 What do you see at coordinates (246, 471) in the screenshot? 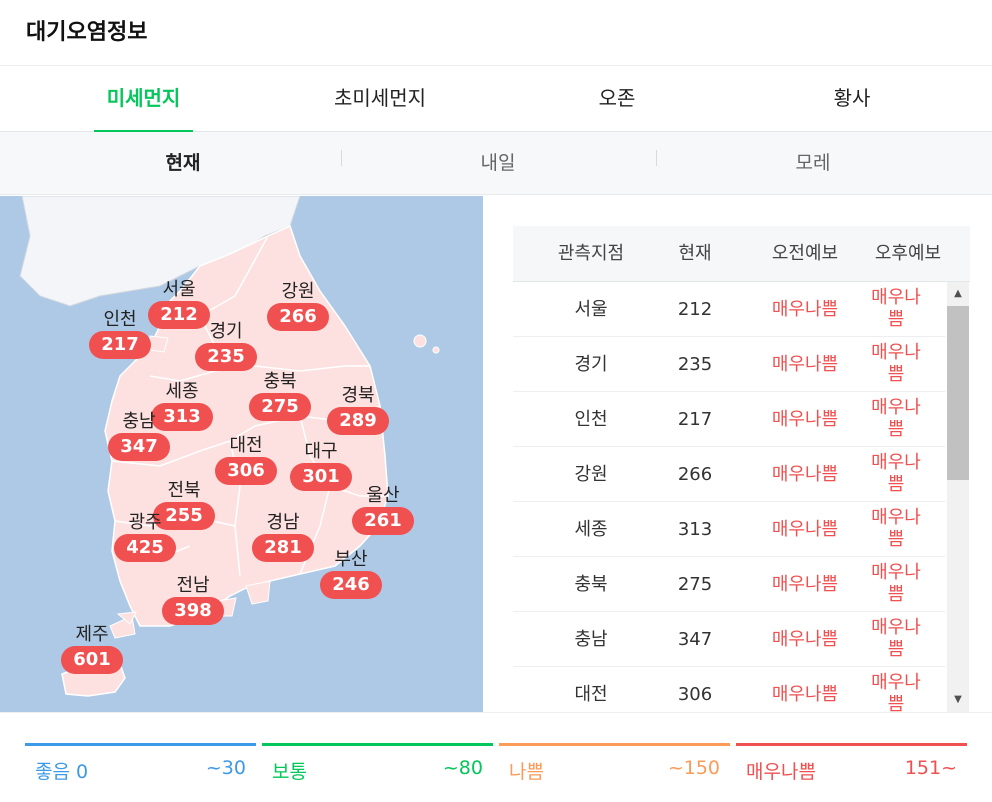
I see `region-value: 306` at bounding box center [246, 471].